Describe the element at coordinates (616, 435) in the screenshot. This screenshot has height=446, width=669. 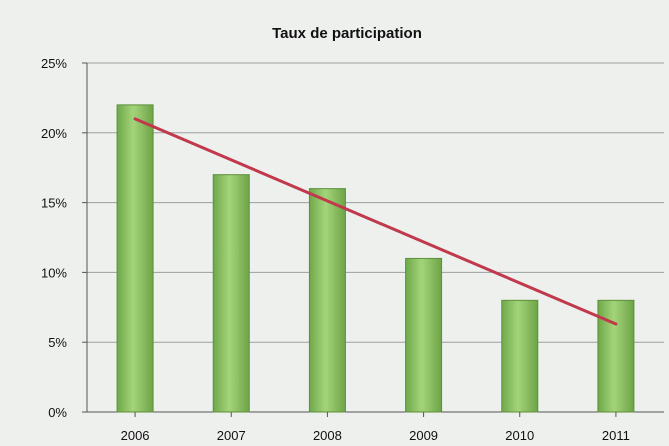
I see `x-tick-label: 2011` at that location.